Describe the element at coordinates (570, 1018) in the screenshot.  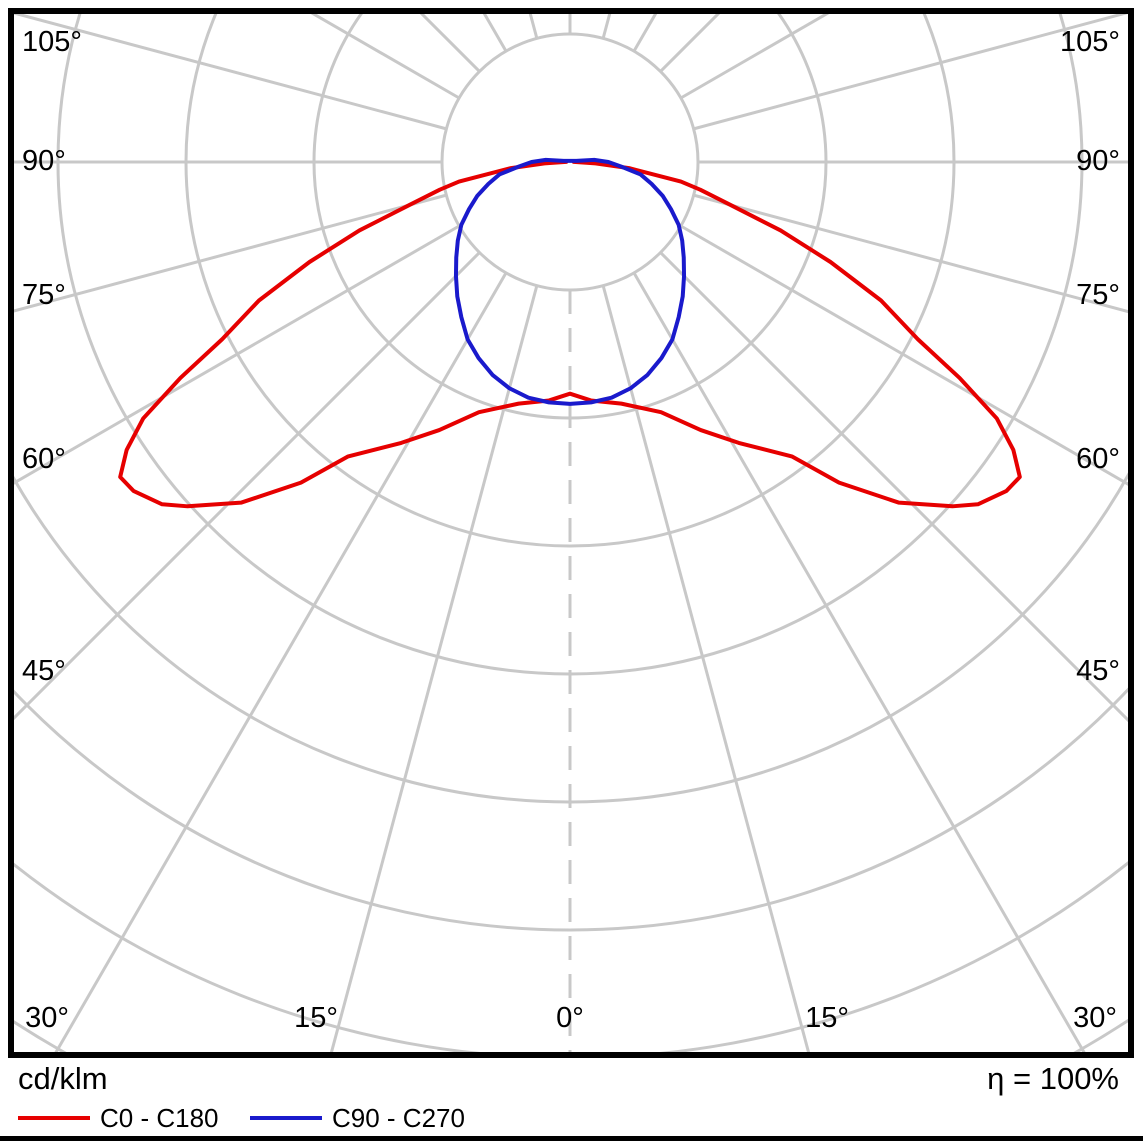
I see `angle-label-bottom-0: 0°` at that location.